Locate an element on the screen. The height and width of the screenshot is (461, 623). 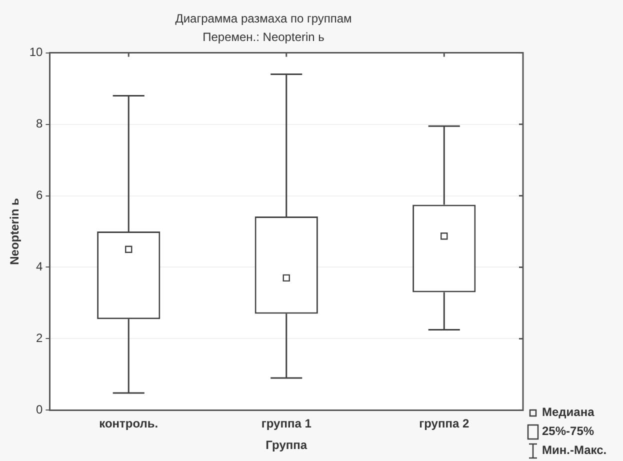
text: Мин.-Макс. is located at coordinates (574, 450).